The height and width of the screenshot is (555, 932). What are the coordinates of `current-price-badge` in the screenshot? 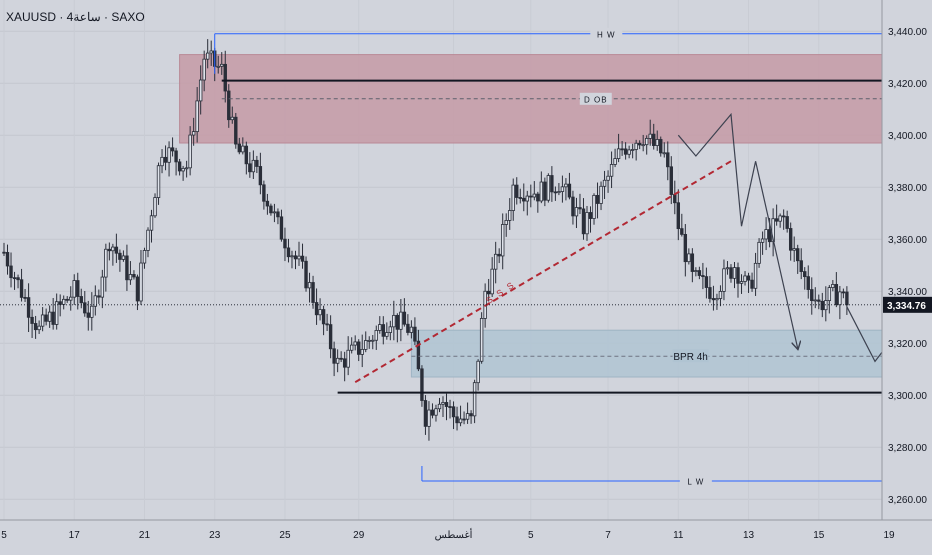 It's located at (907, 304).